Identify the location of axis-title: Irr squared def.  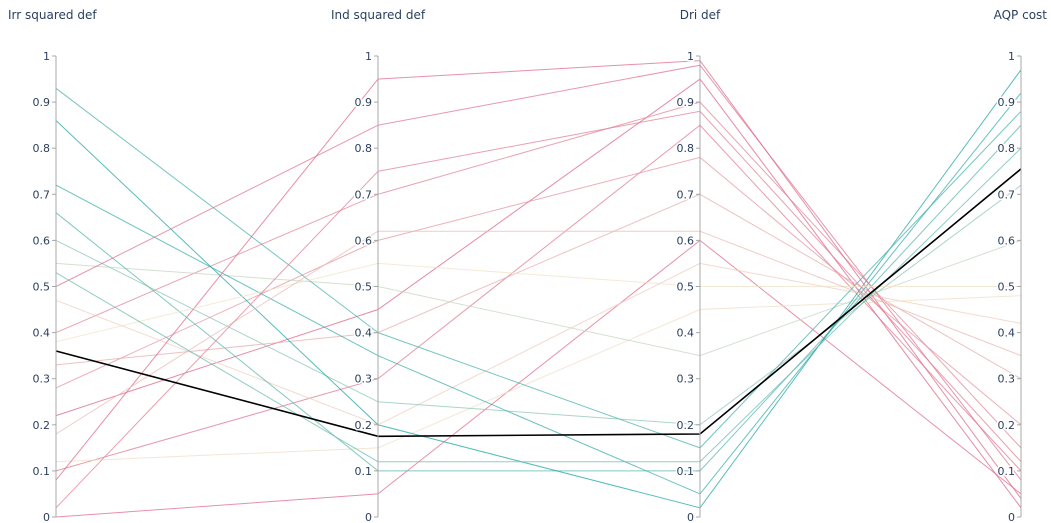
(52, 15).